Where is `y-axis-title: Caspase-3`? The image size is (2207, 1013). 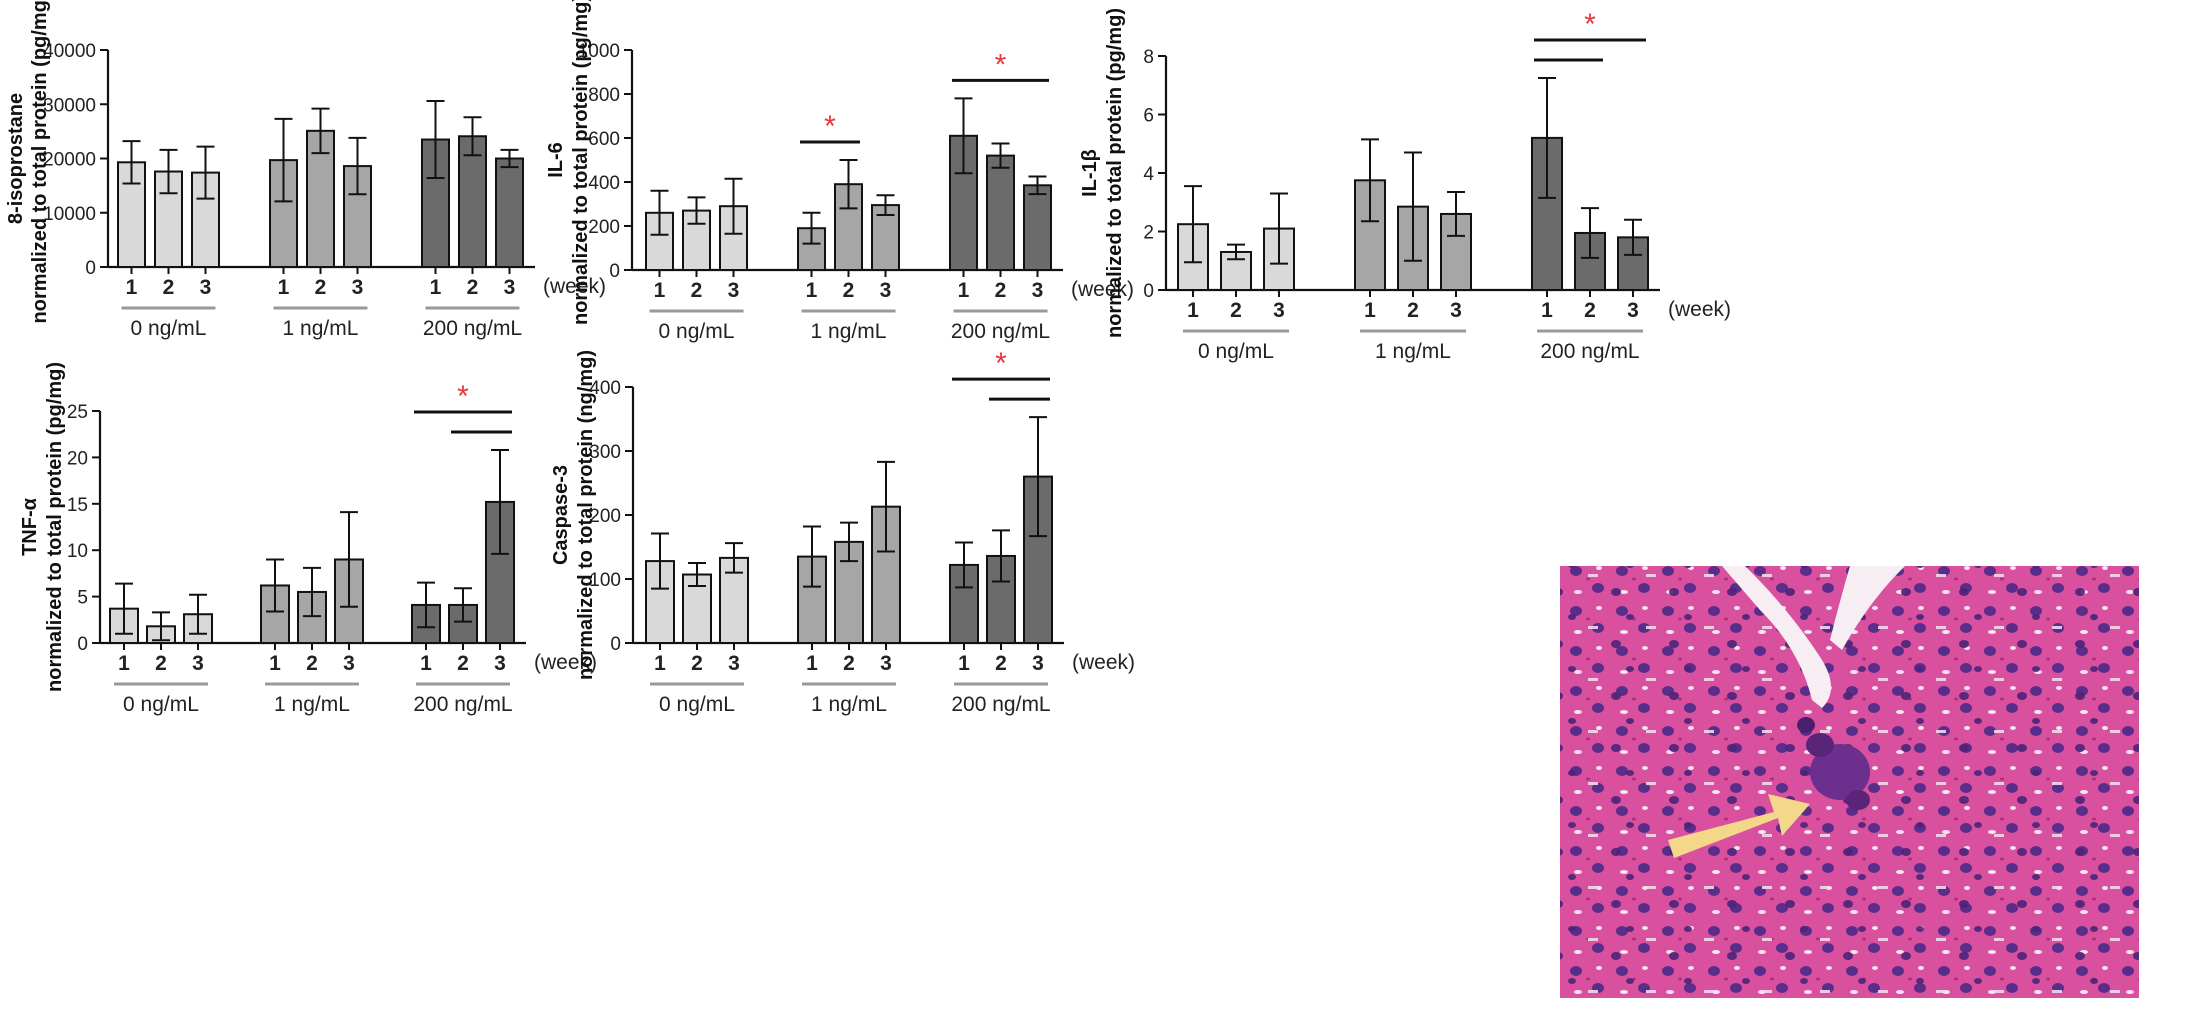
y-axis-title: Caspase-3 is located at coordinates (561, 515).